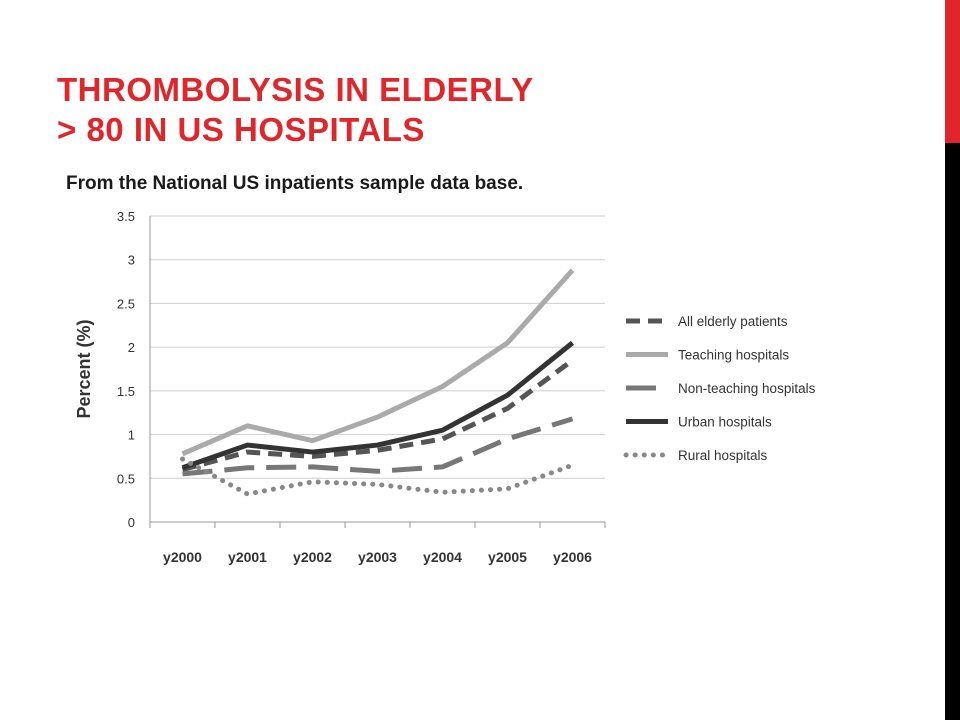  Describe the element at coordinates (952, 71) in the screenshot. I see `sidebar-accent-red` at that location.